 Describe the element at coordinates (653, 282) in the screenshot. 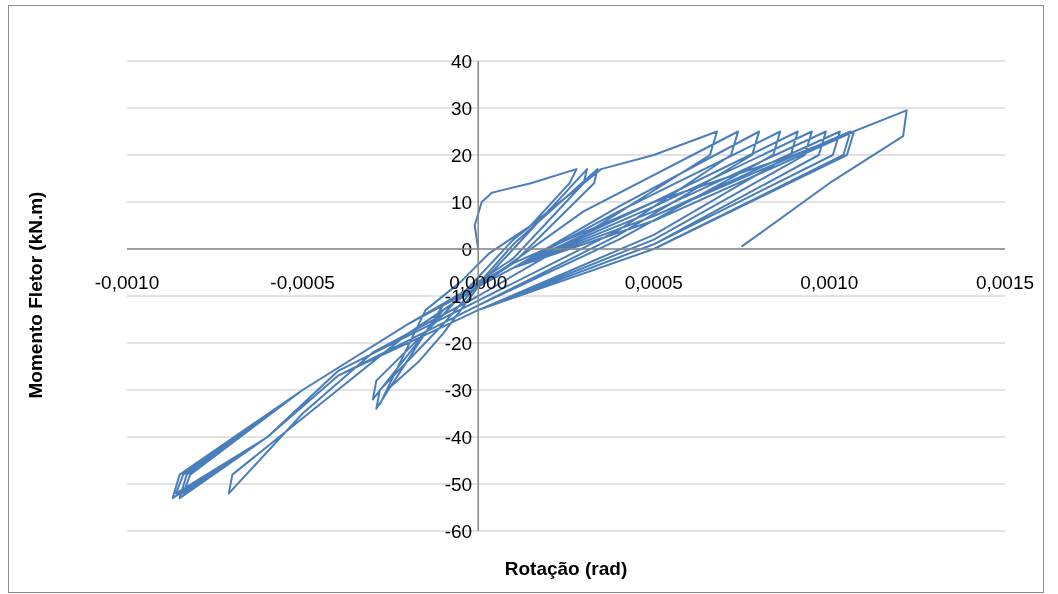

I see `x-tick-label: 0,0005` at that location.